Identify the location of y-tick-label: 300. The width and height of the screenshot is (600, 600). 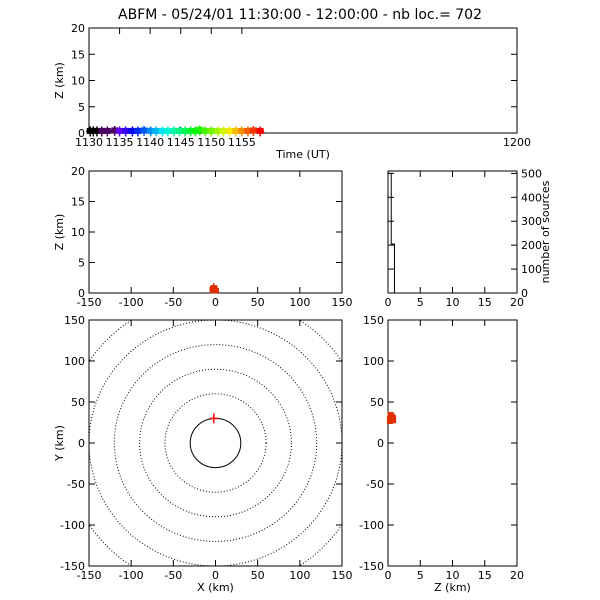
(531, 221).